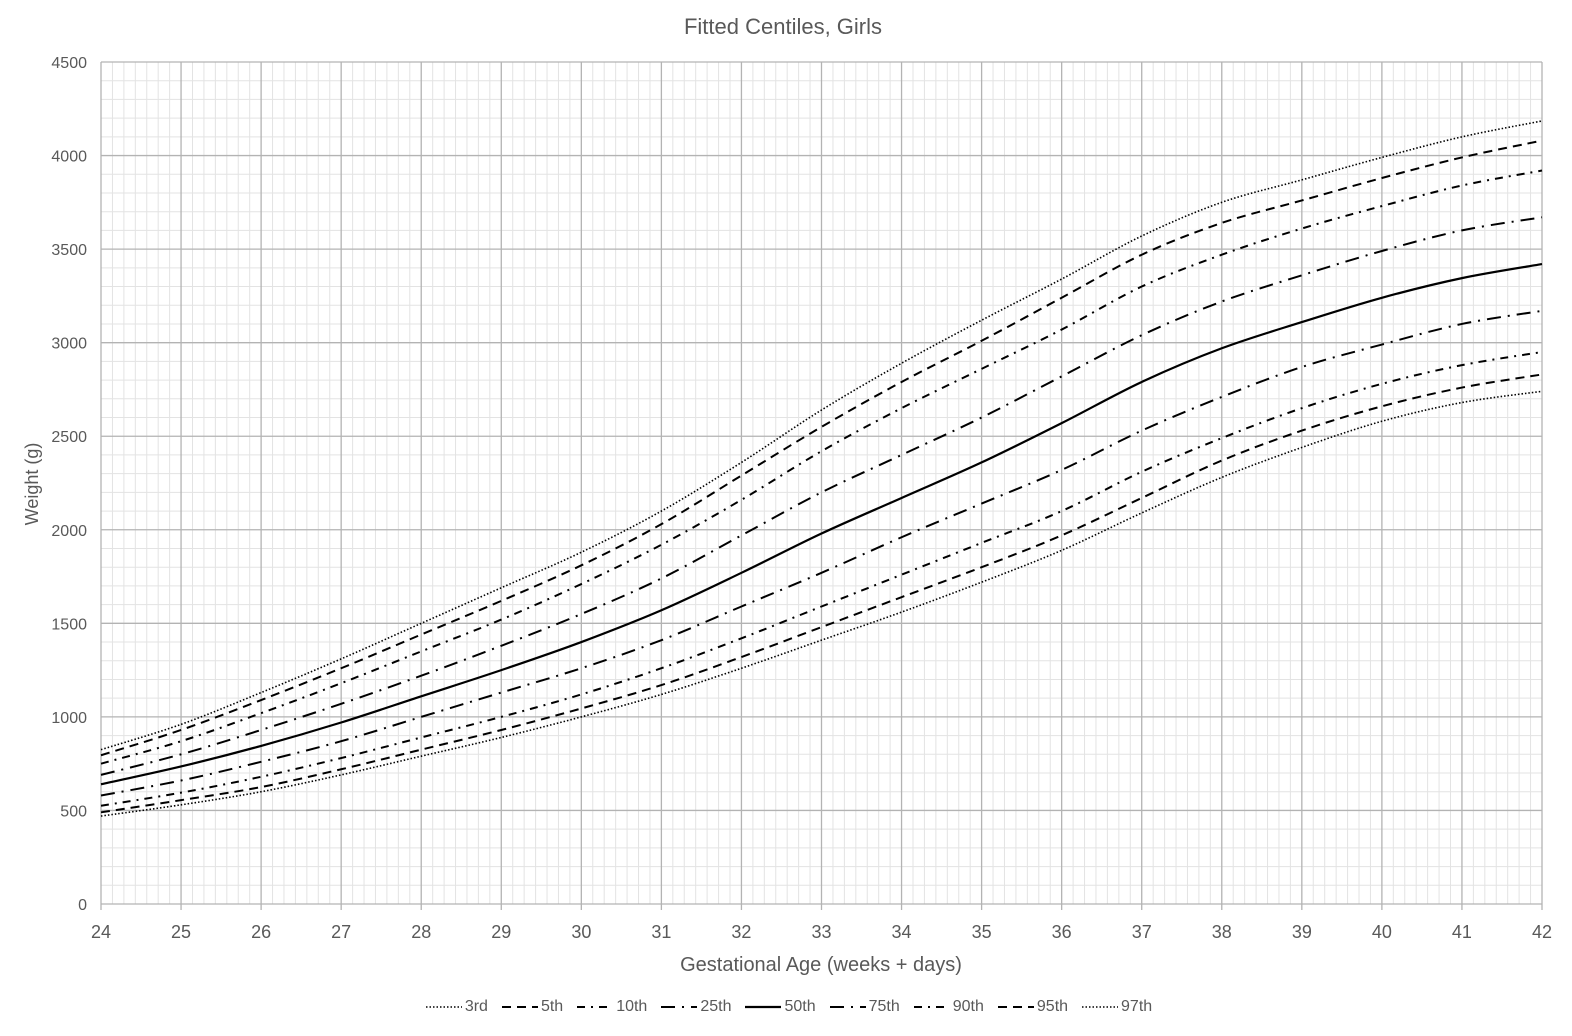 The width and height of the screenshot is (1572, 1036). Describe the element at coordinates (902, 932) in the screenshot. I see `x-tick-label: 34` at that location.